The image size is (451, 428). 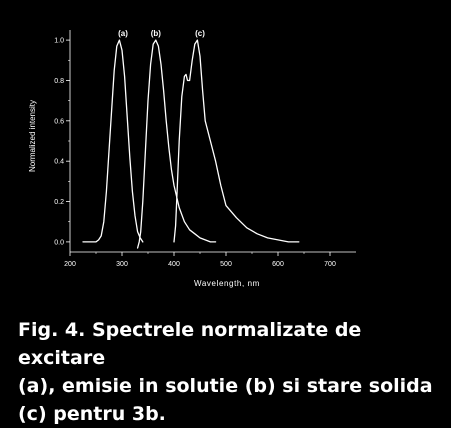 I want to click on y-tick-label: 0.2, so click(x=59, y=202).